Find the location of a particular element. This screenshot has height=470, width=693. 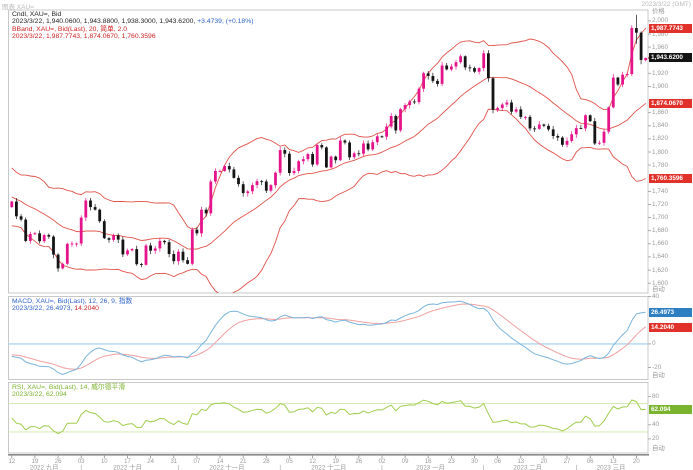

rsi-line is located at coordinates (328, 417).